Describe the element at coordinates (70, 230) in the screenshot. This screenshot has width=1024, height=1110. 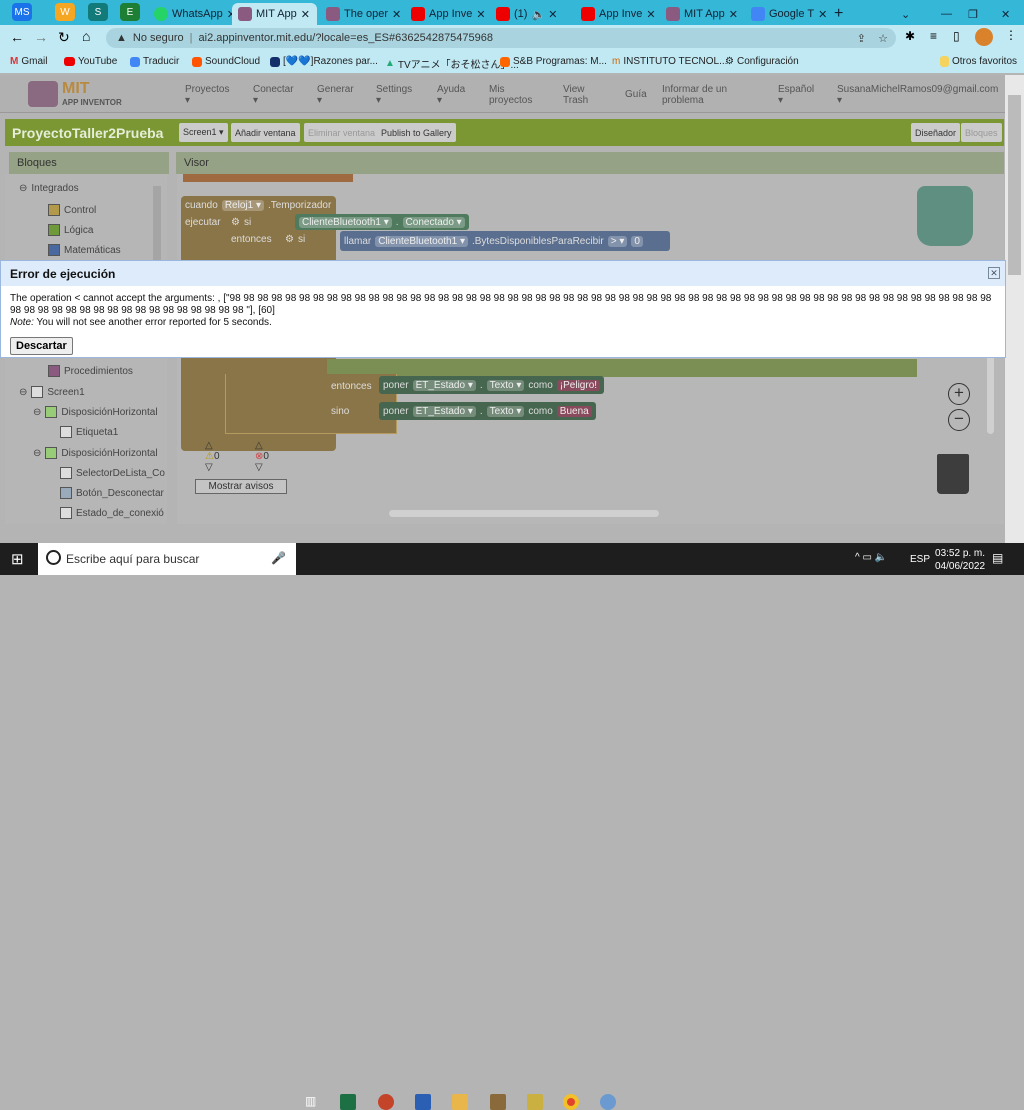
I see `tree-logica: Lógica` at that location.